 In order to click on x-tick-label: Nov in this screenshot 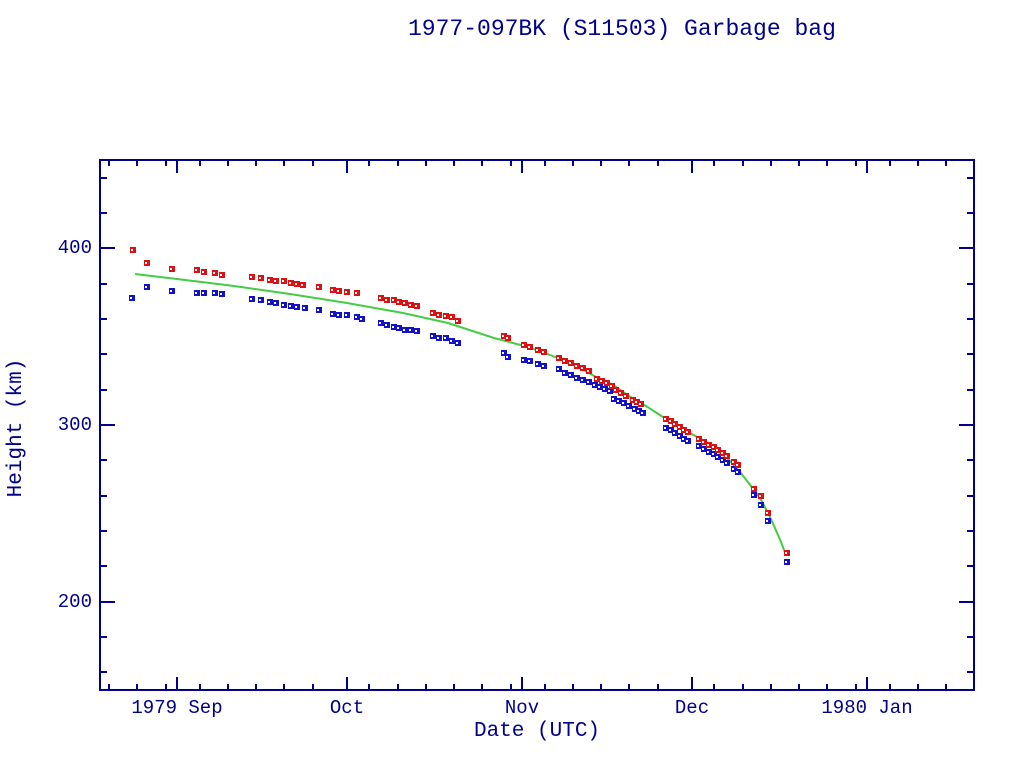, I will do `click(522, 708)`.